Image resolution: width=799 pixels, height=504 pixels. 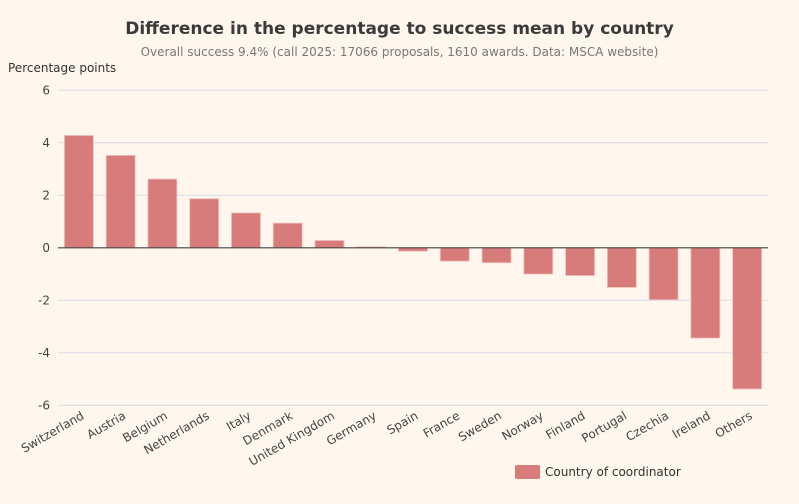 I want to click on legend: Country of coordinator, so click(x=598, y=472).